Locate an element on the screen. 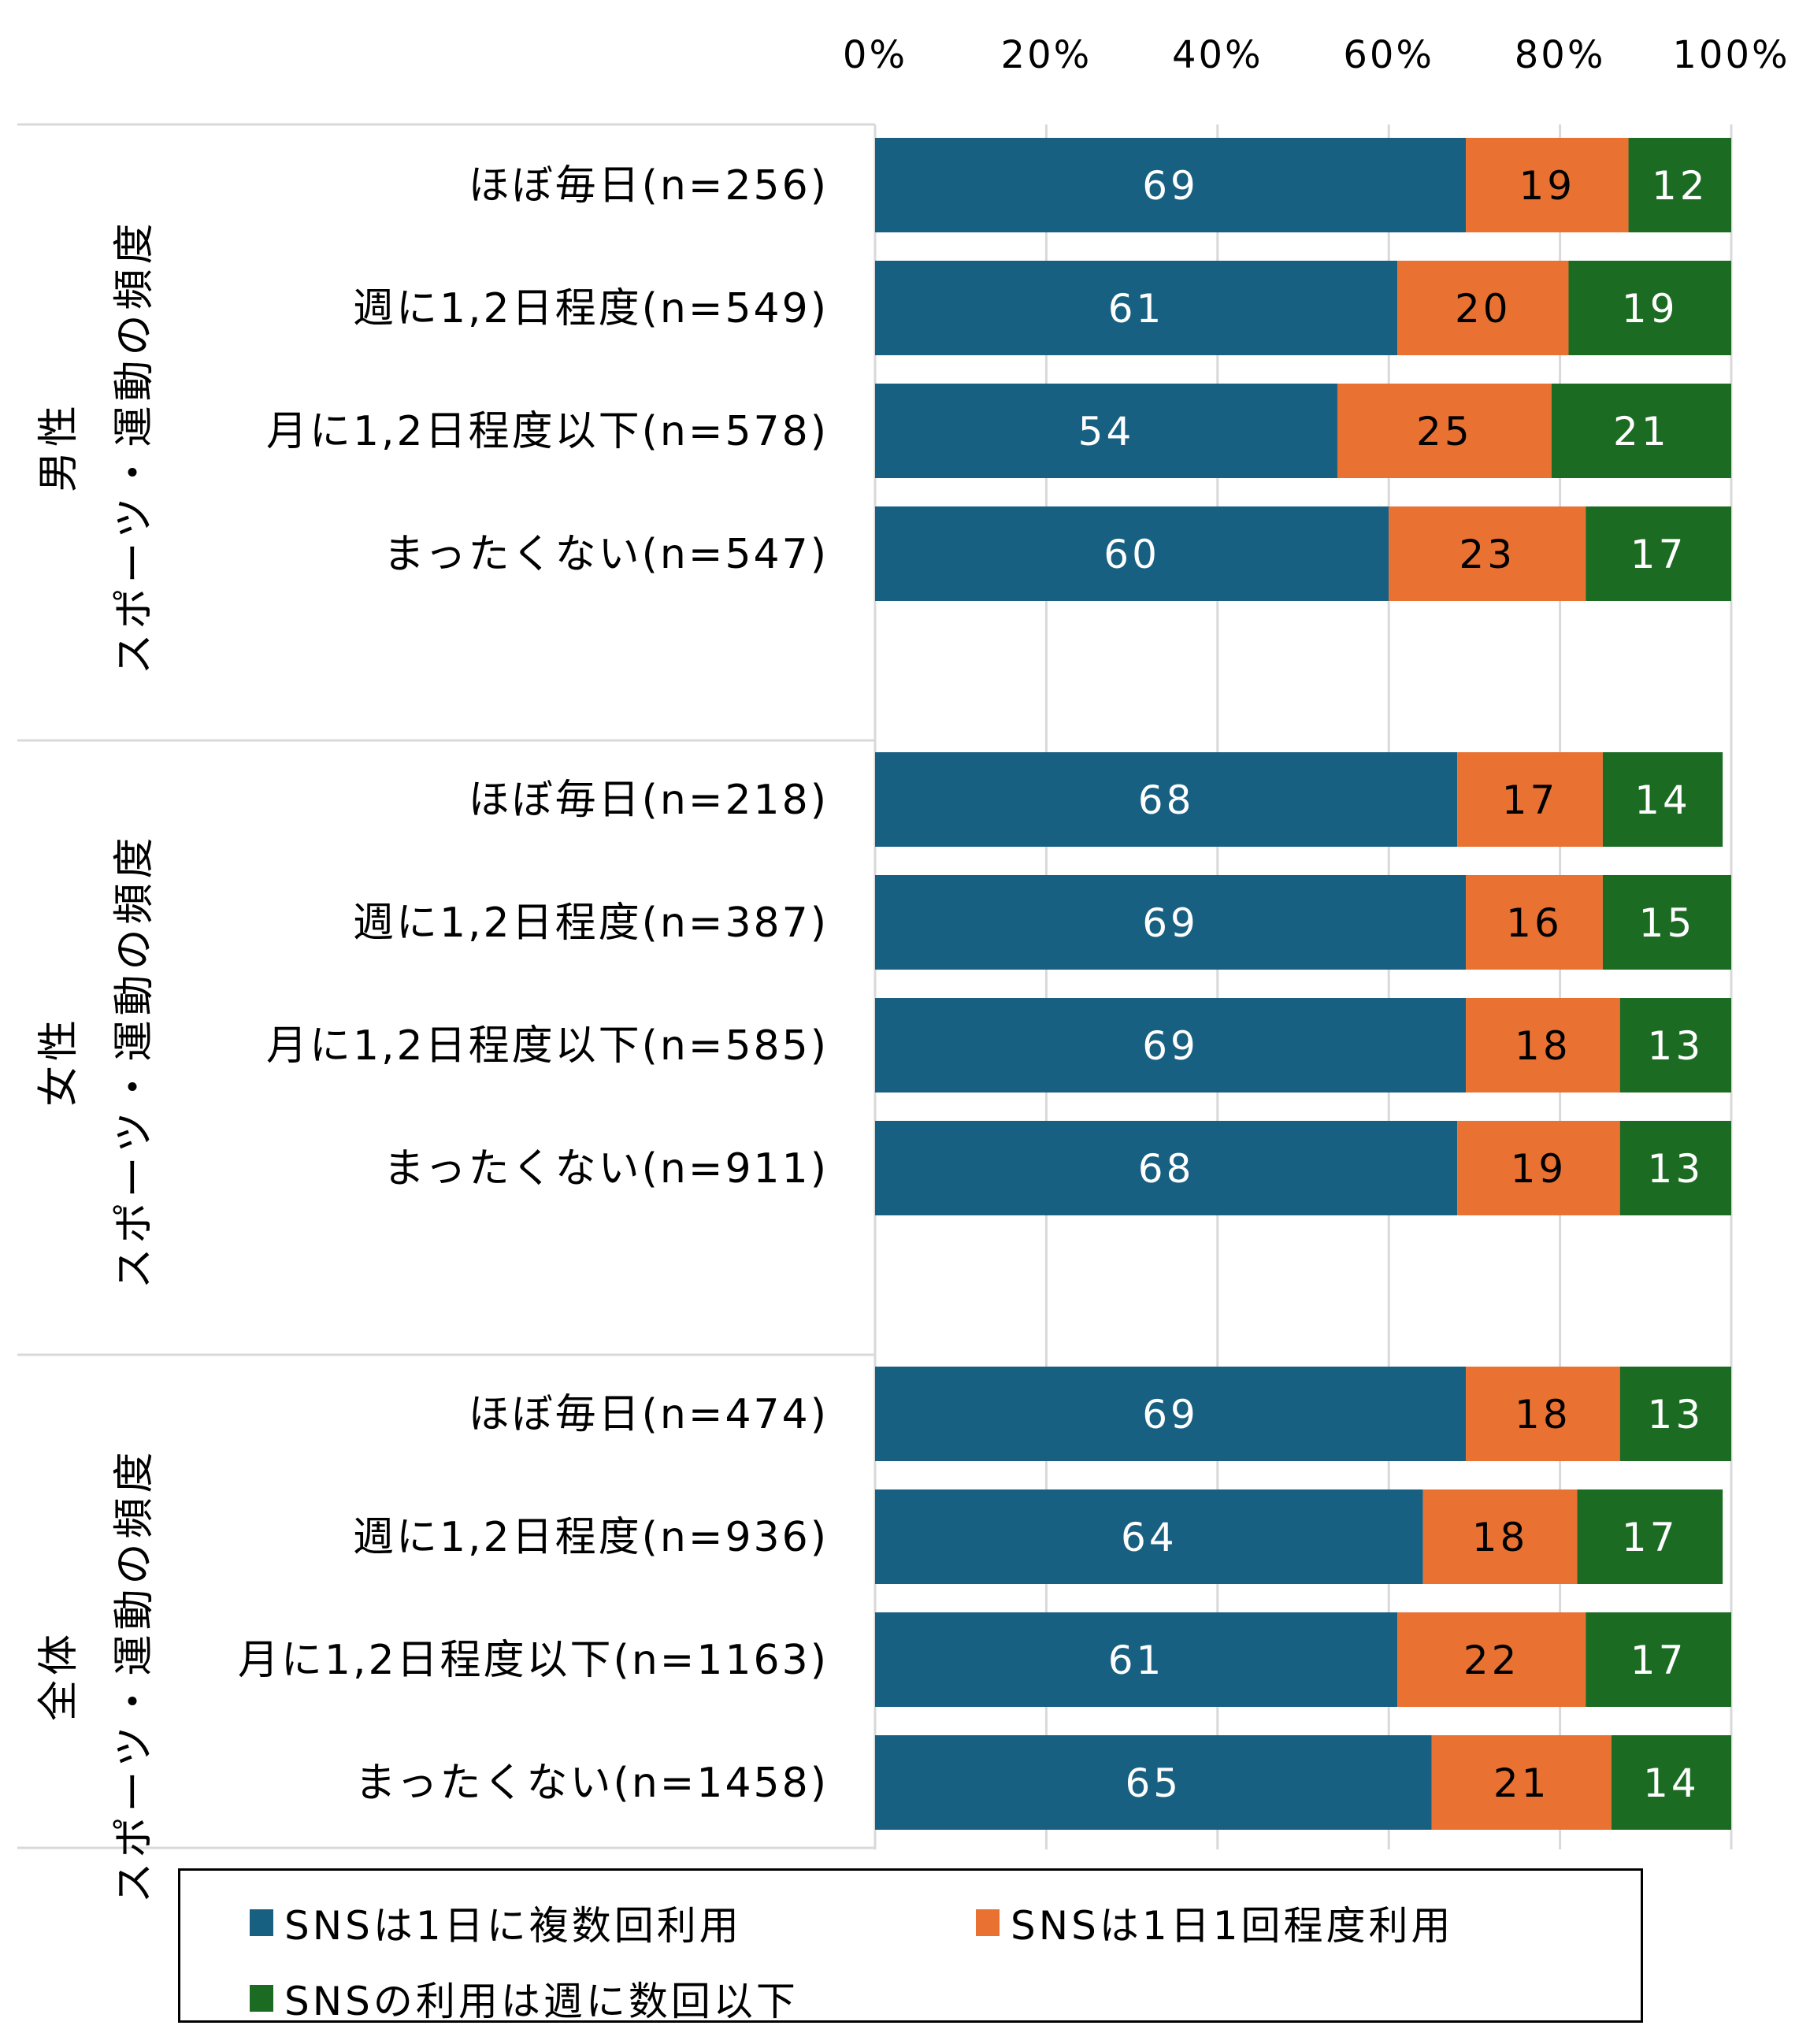 This screenshot has width=1810, height=2044. x-tick-label: 20% is located at coordinates (1046, 55).